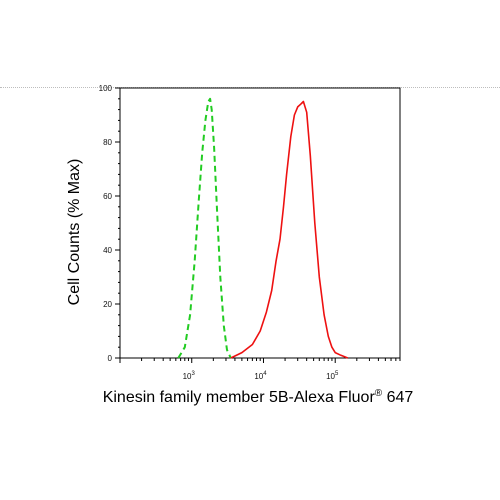 The image size is (500, 500). What do you see at coordinates (110, 358) in the screenshot?
I see `y-tick-label: 0` at bounding box center [110, 358].